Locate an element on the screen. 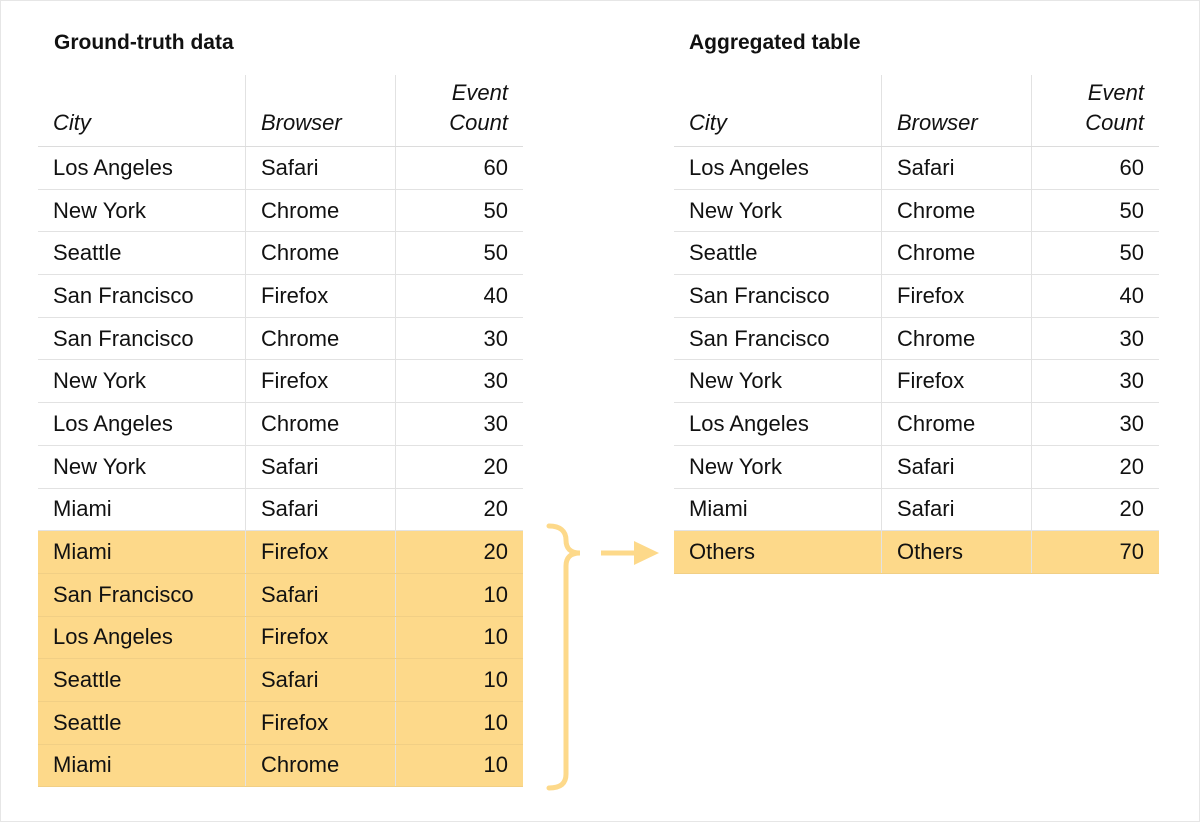 The width and height of the screenshot is (1200, 822). table-row: New York Chrome 50 is located at coordinates (280, 211).